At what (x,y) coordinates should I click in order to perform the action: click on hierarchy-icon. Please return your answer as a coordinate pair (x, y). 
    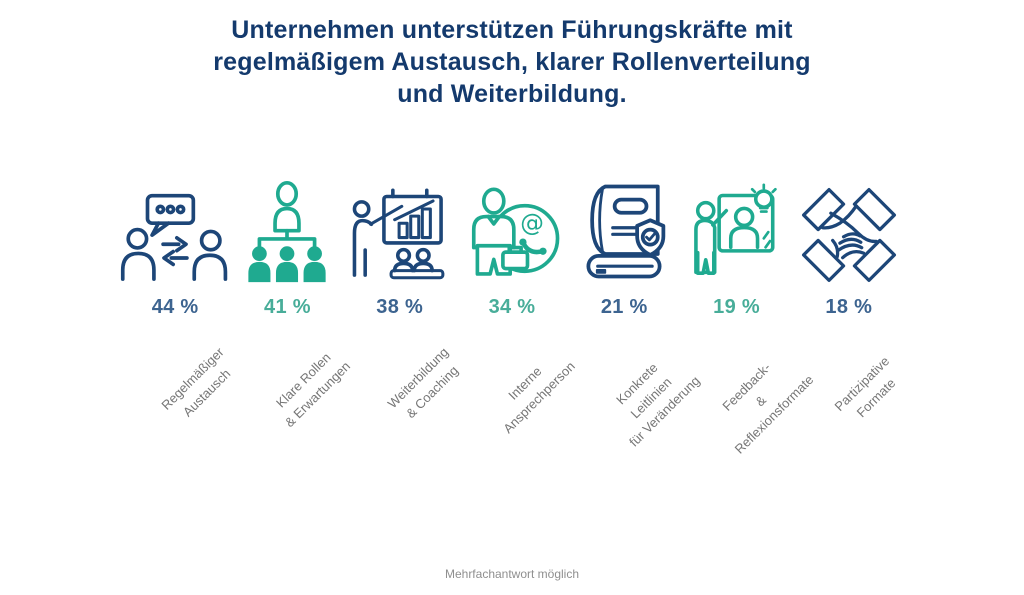
    Looking at the image, I should click on (287, 223).